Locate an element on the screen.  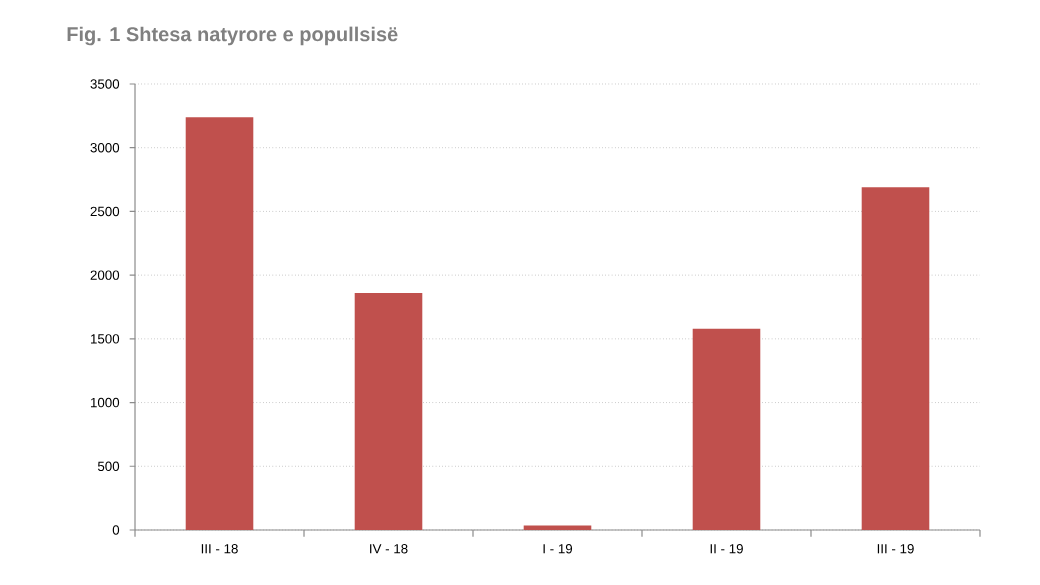
y-tick-label: 2000 is located at coordinates (105, 275).